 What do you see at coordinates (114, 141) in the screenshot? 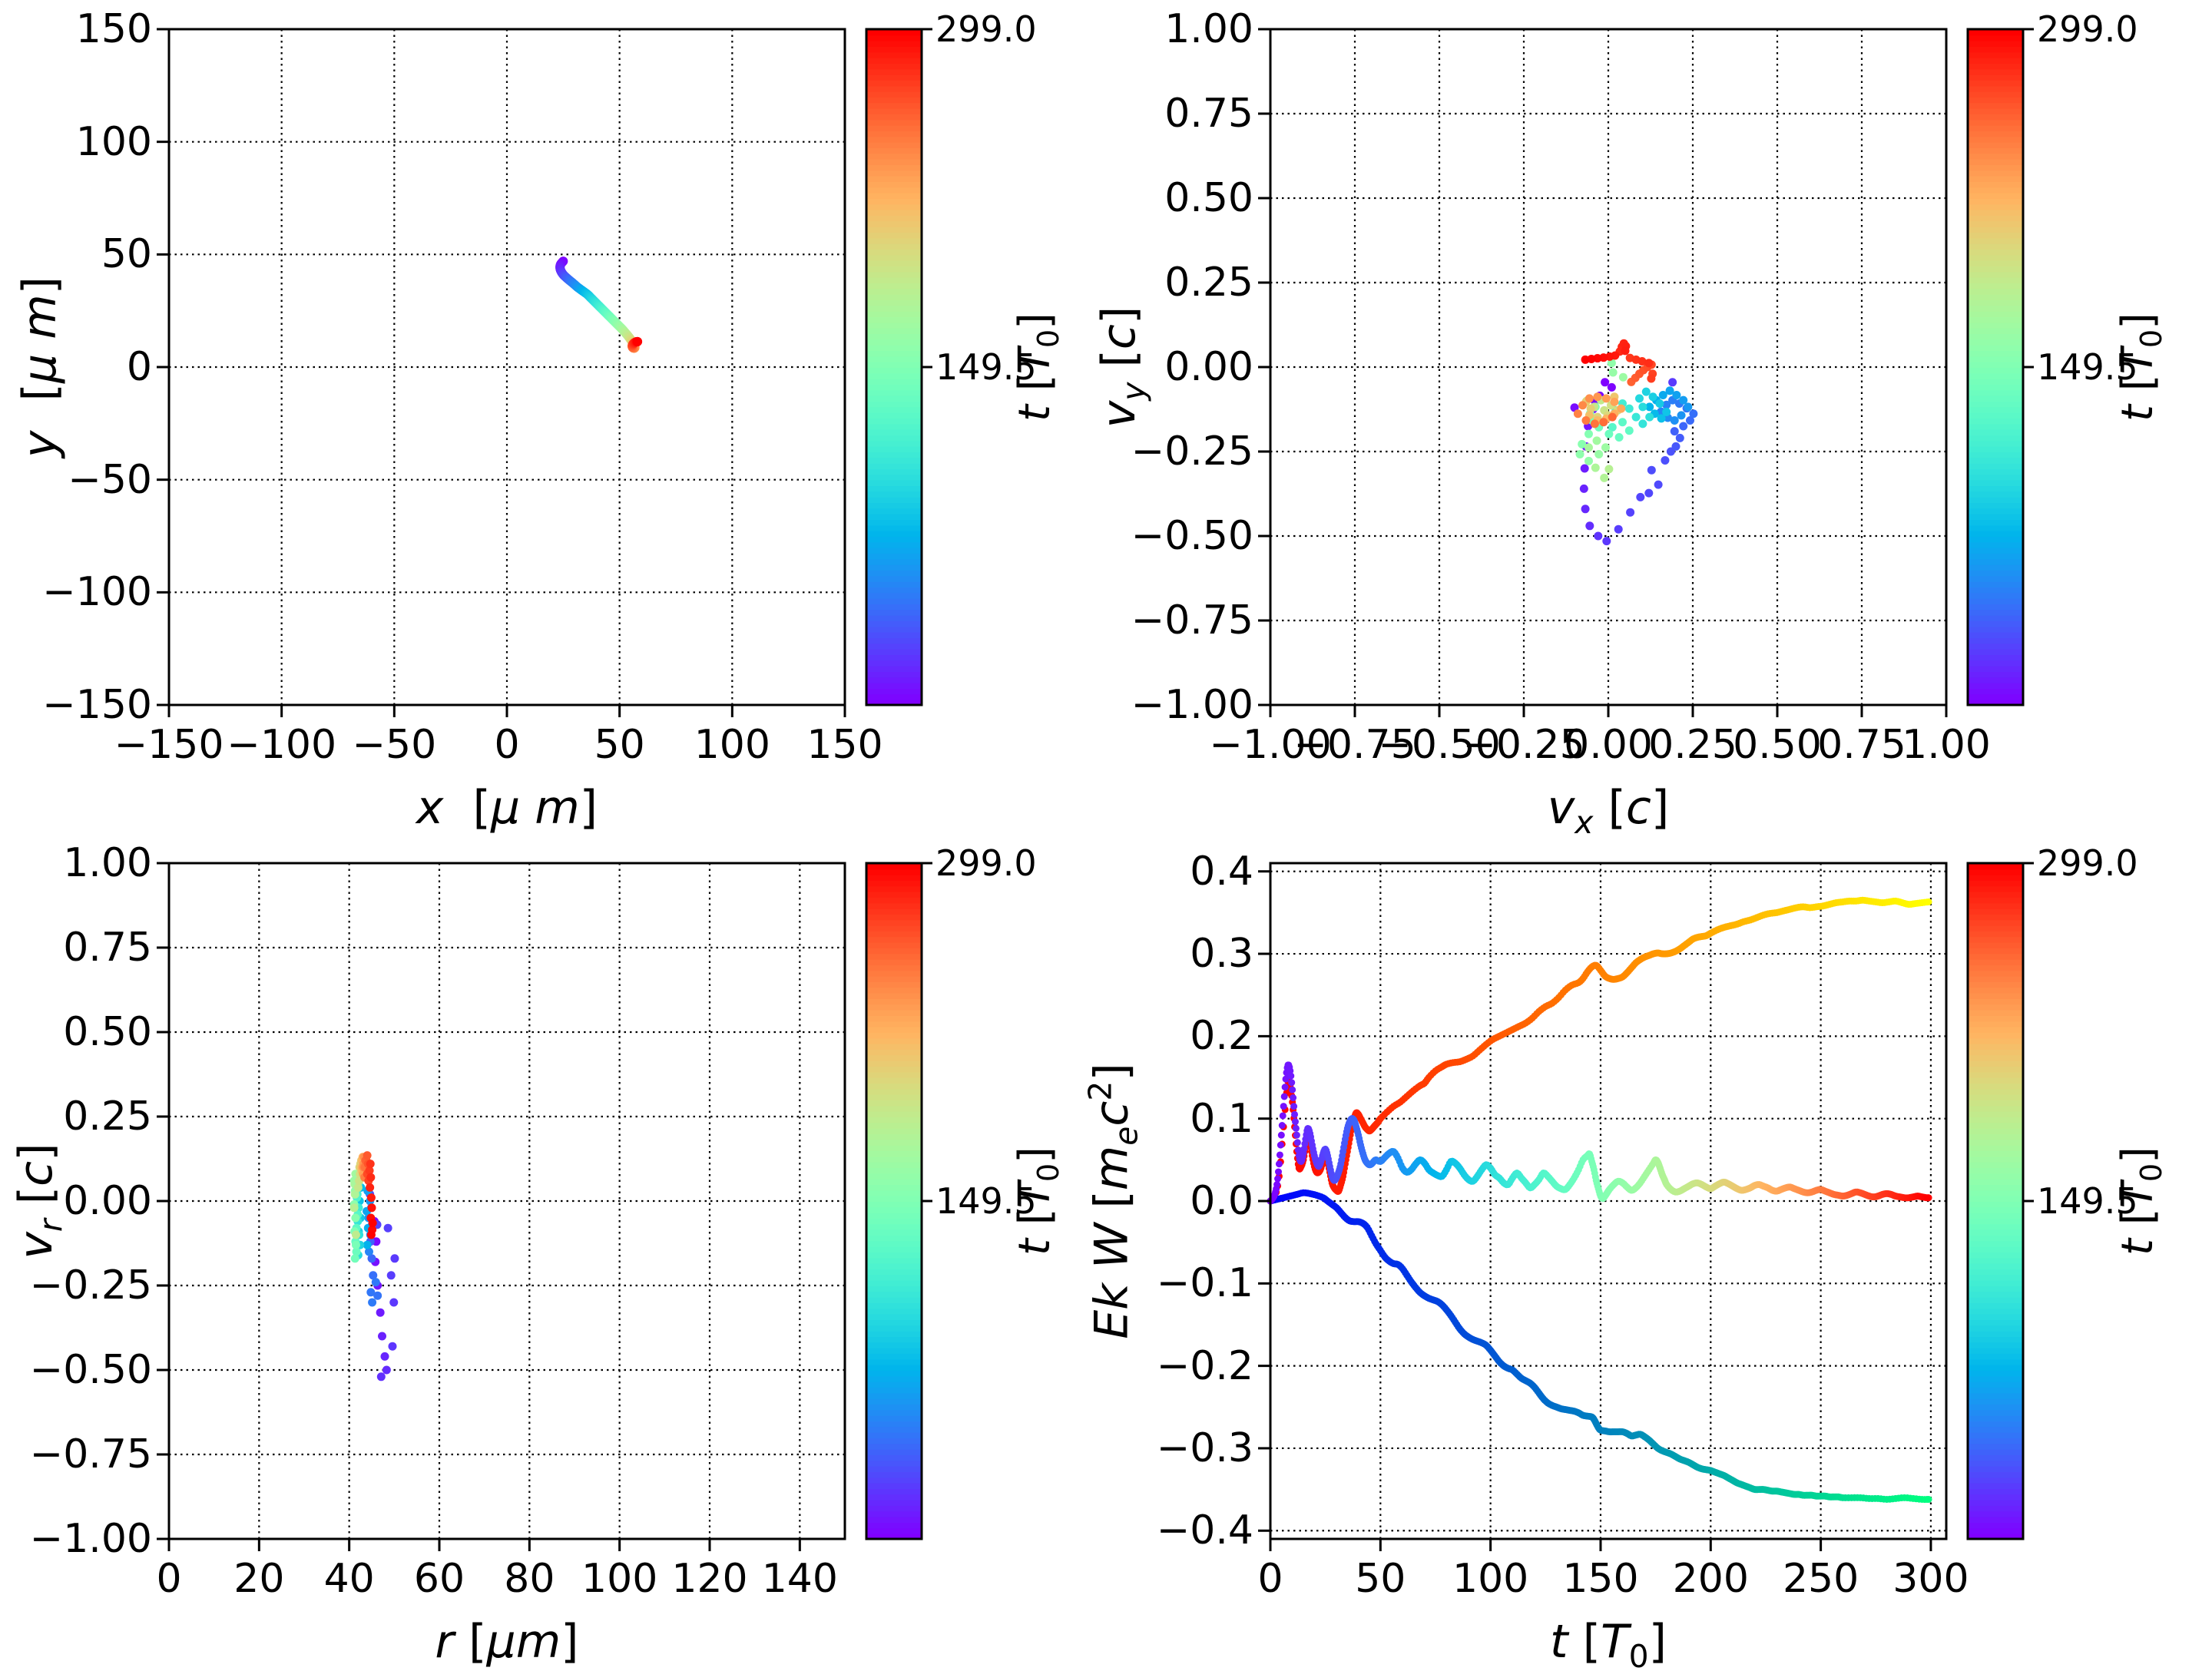
I see `y-tick-label: 100` at bounding box center [114, 141].